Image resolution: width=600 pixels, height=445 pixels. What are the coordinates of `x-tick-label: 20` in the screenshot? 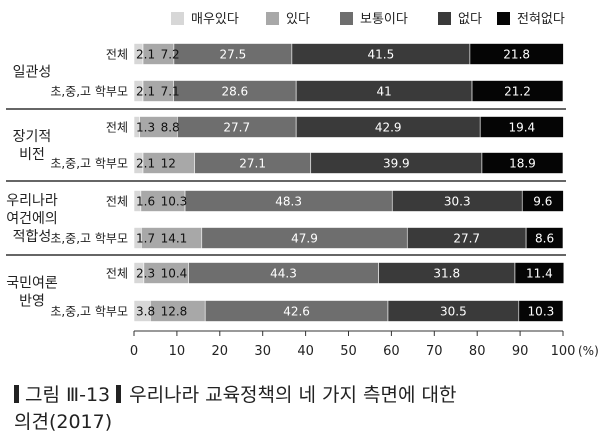 It's located at (220, 351).